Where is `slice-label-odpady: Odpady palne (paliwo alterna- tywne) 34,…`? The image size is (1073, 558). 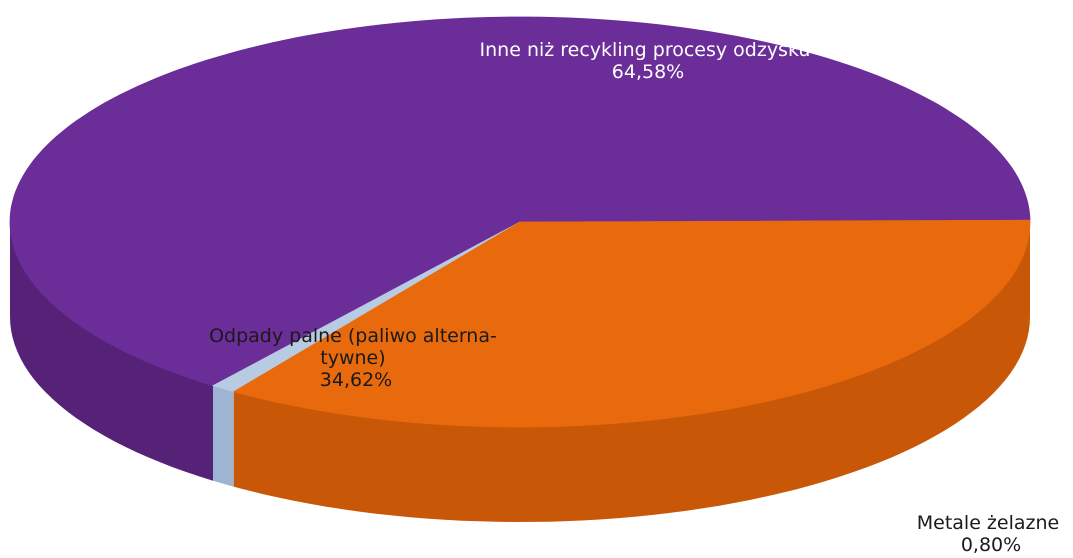 slice-label-odpady: Odpady palne (paliwo alterna- tywne) 34,… is located at coordinates (356, 358).